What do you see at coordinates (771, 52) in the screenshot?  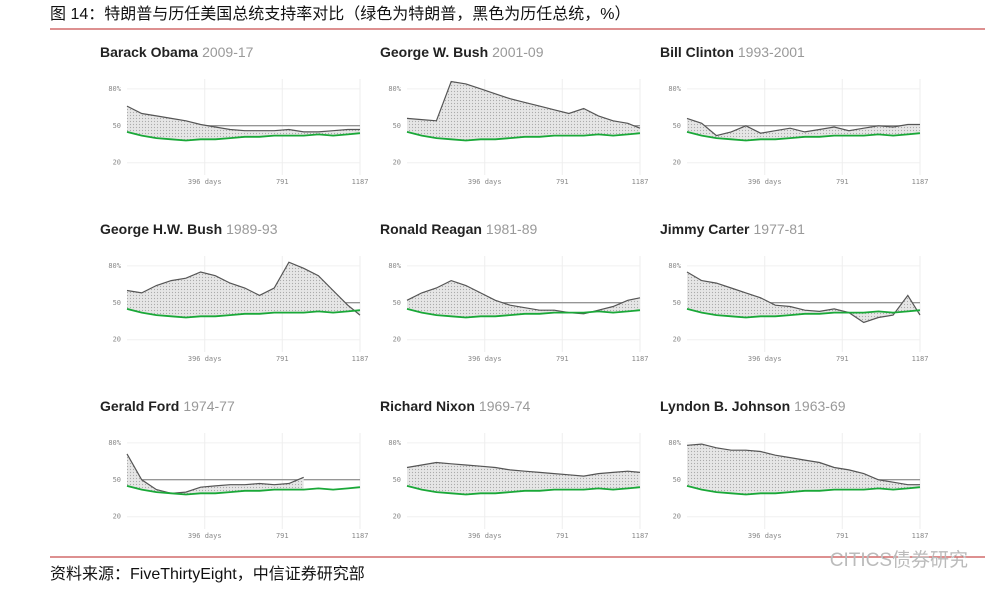 I see `term-years: 1993-2001` at bounding box center [771, 52].